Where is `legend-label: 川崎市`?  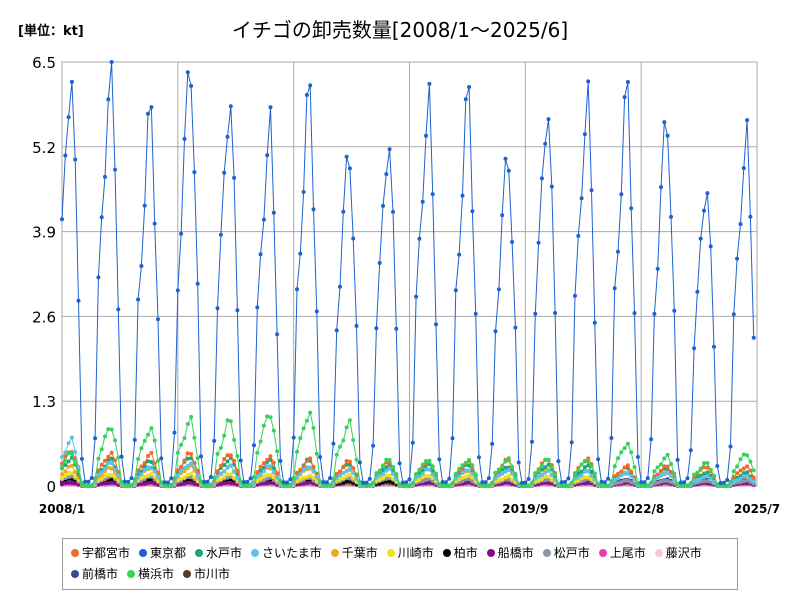
legend-label: 川崎市 is located at coordinates (415, 553).